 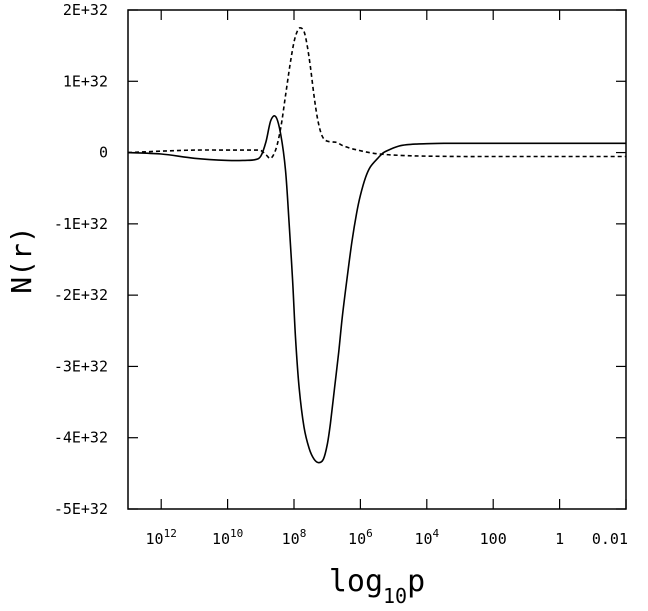 What do you see at coordinates (436, 533) in the screenshot?
I see `x-tick-label-exponent: 4` at bounding box center [436, 533].